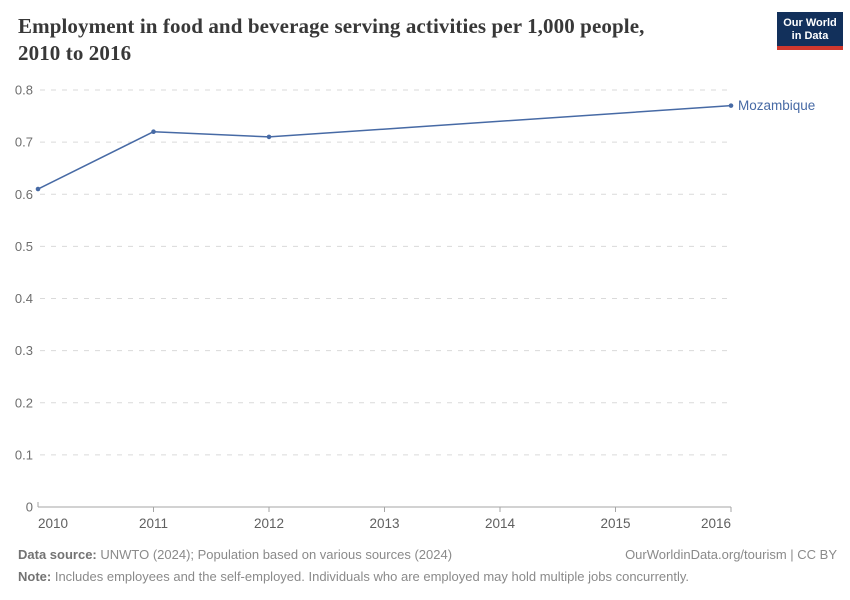 The image size is (850, 600). I want to click on data-point-2010, so click(38, 189).